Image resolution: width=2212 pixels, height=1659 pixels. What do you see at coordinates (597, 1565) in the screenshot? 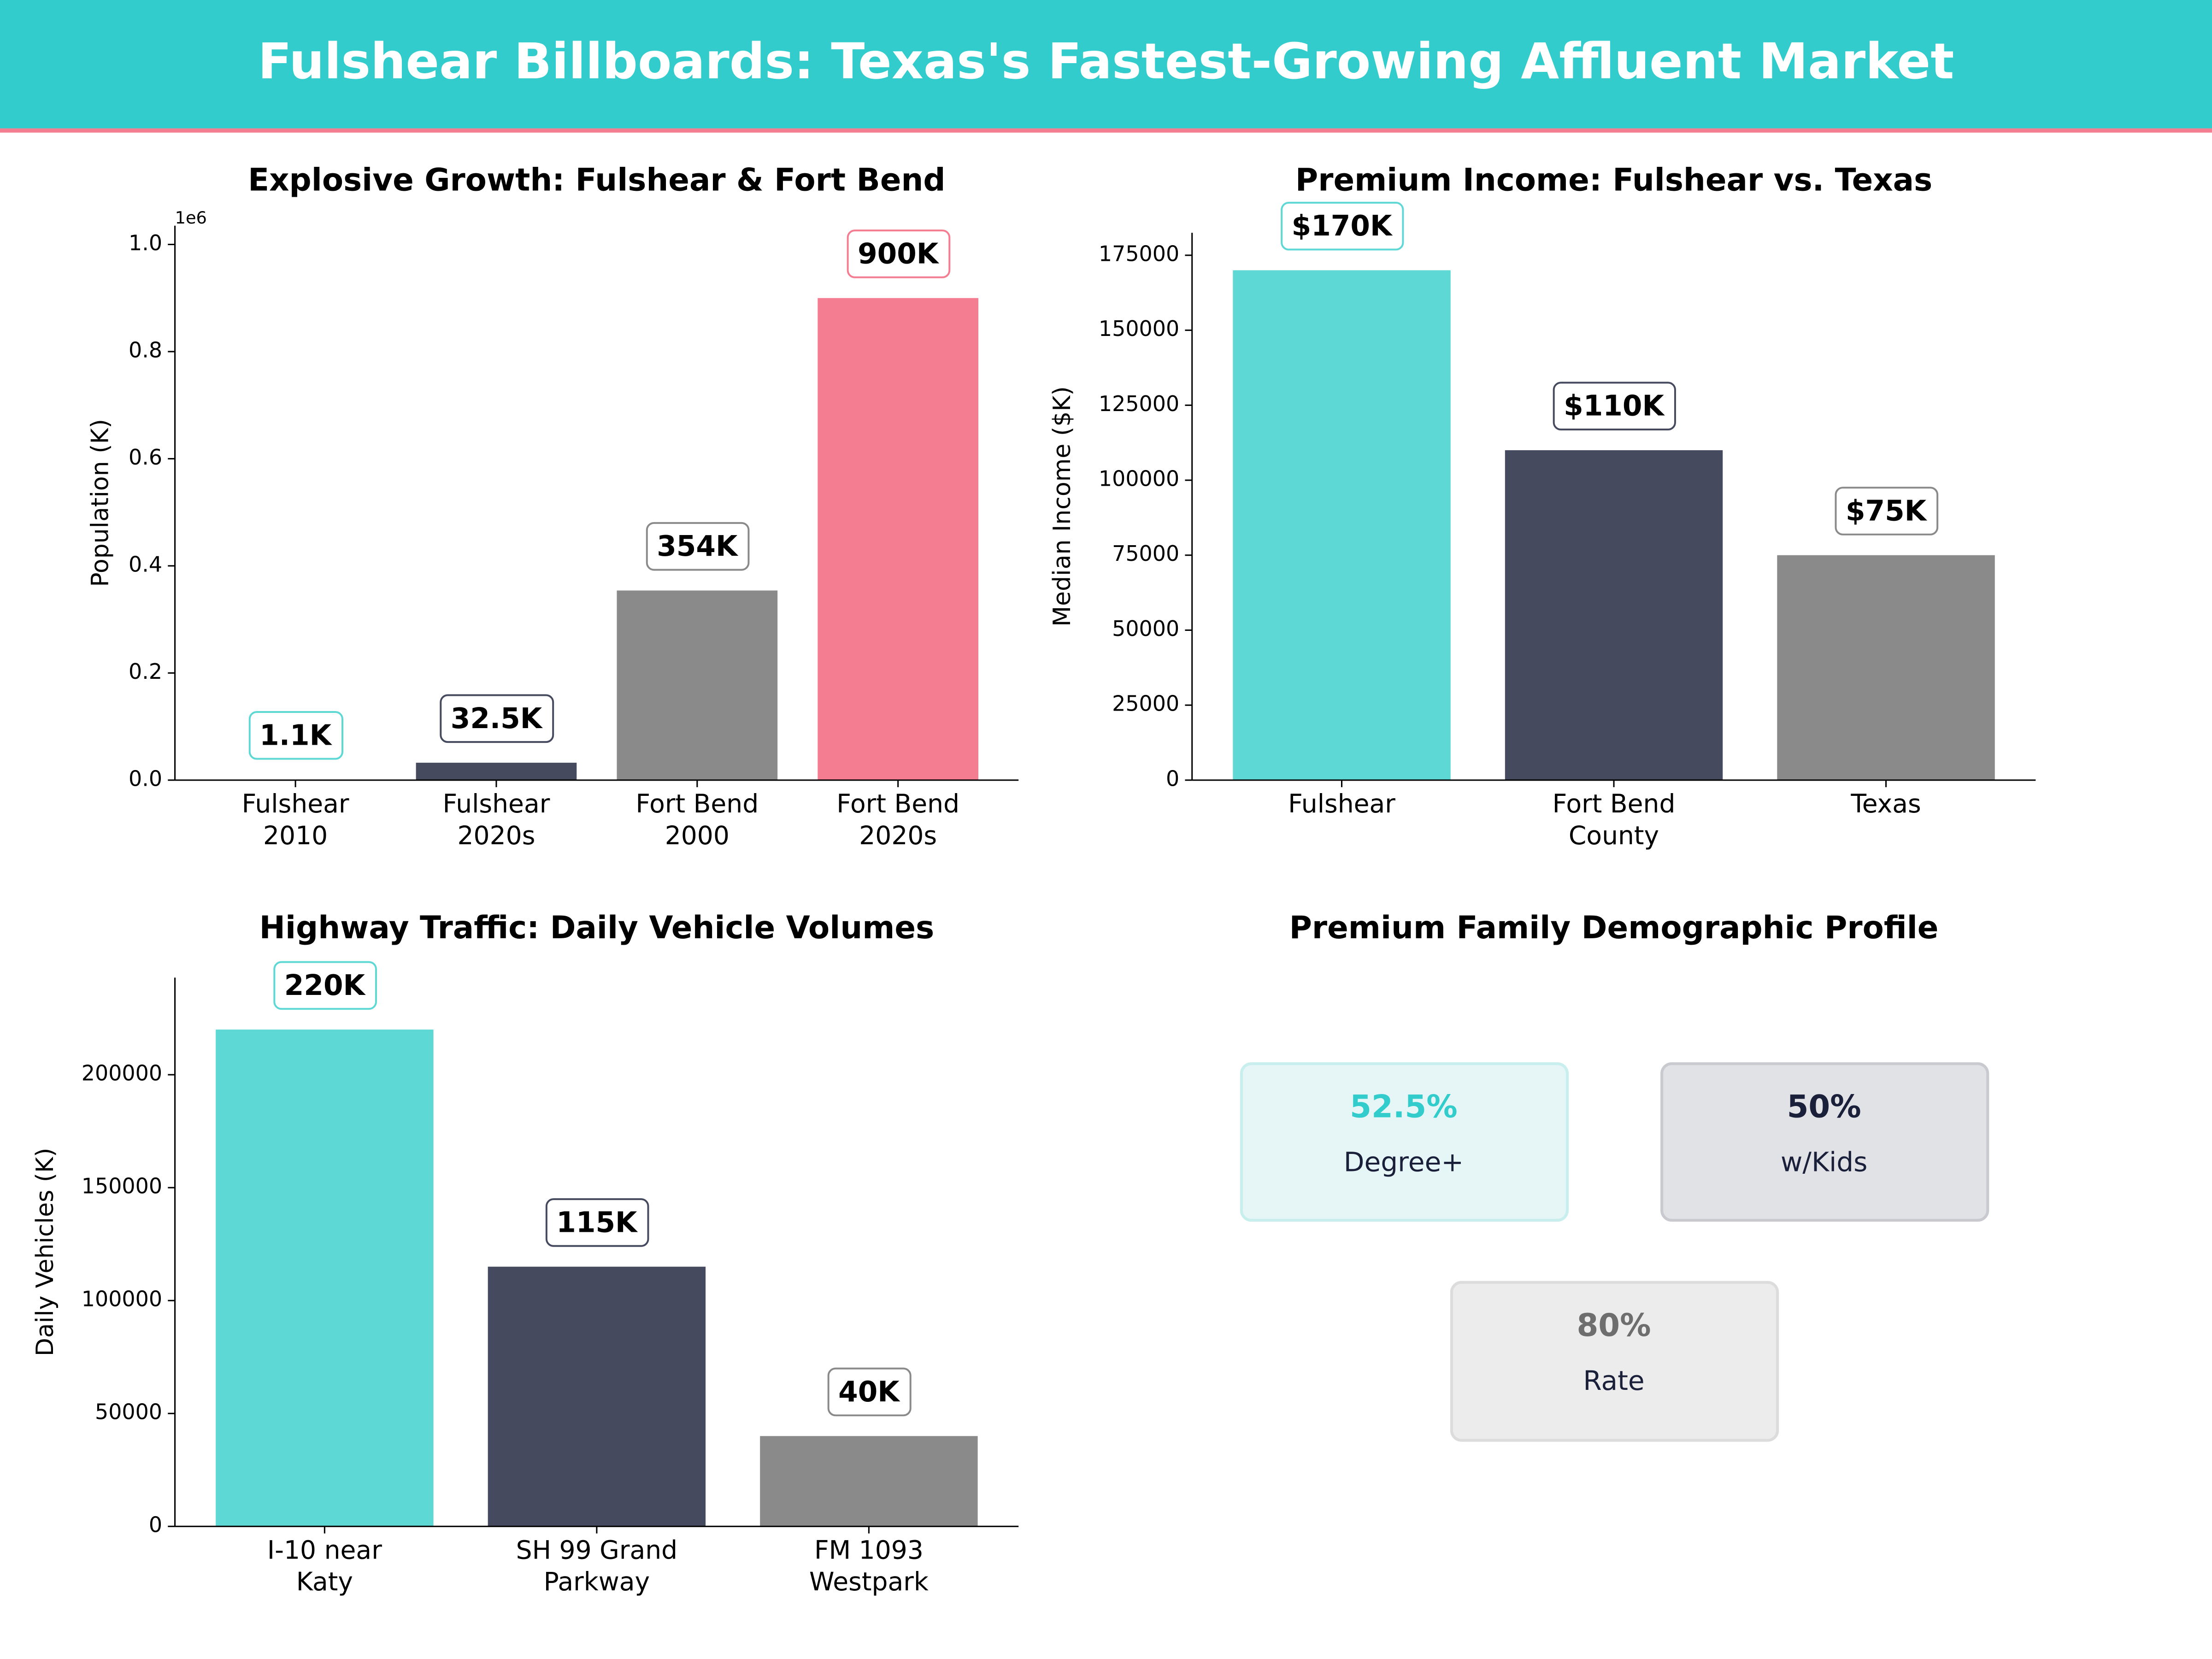
I see `x-tick-label: SH 99 Grand Parkway` at bounding box center [597, 1565].